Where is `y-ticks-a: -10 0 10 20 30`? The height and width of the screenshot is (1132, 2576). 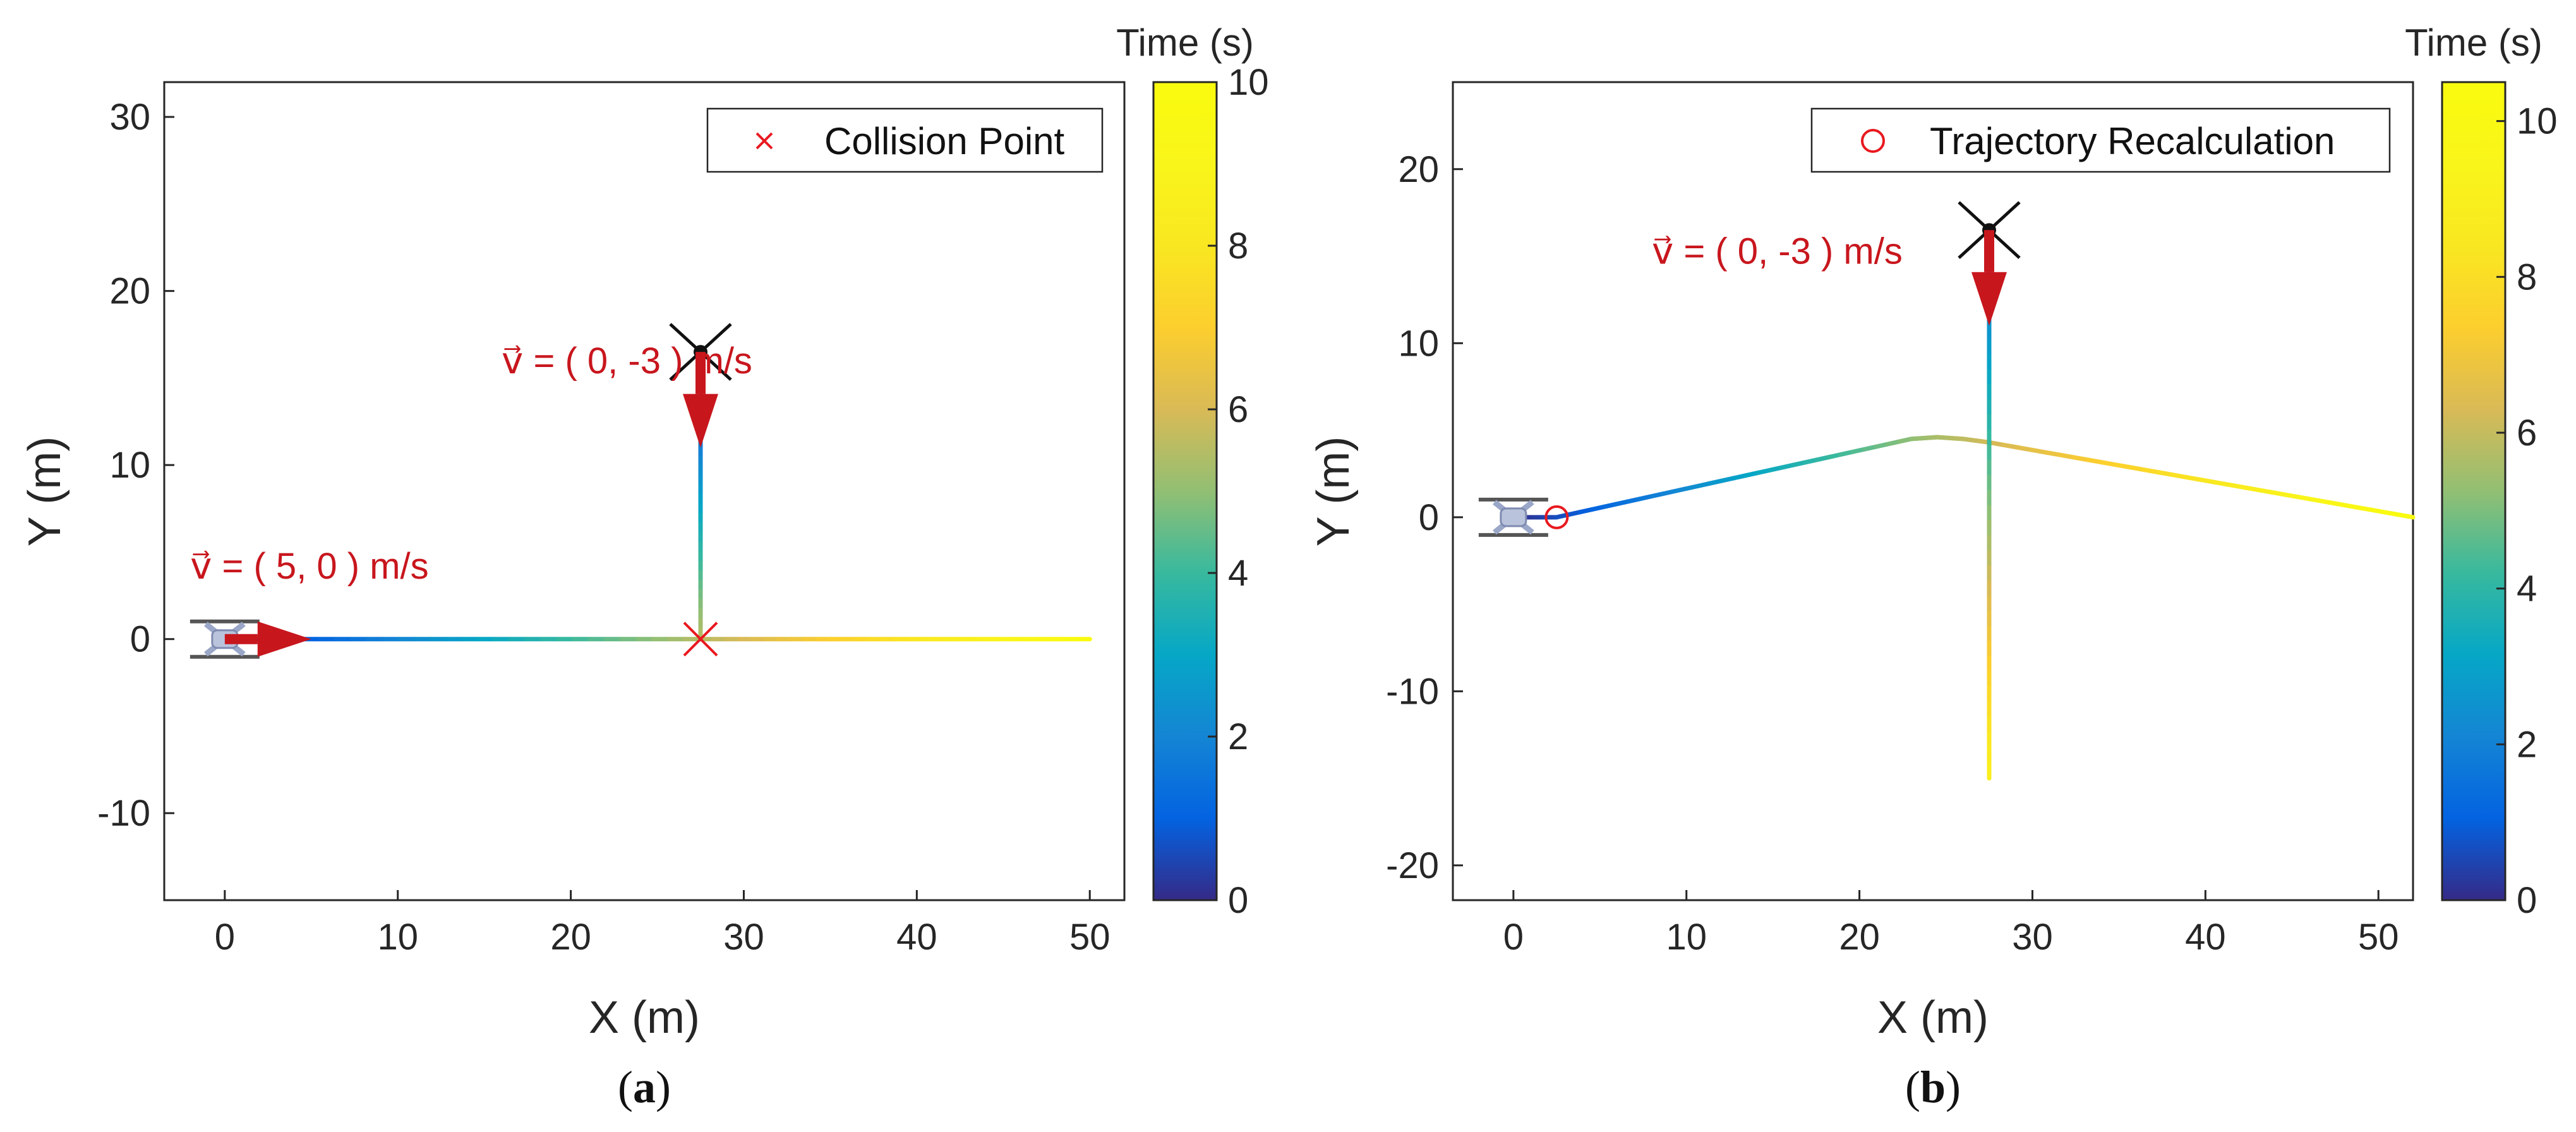
y-ticks-a: -10 0 10 20 30 is located at coordinates (135, 465).